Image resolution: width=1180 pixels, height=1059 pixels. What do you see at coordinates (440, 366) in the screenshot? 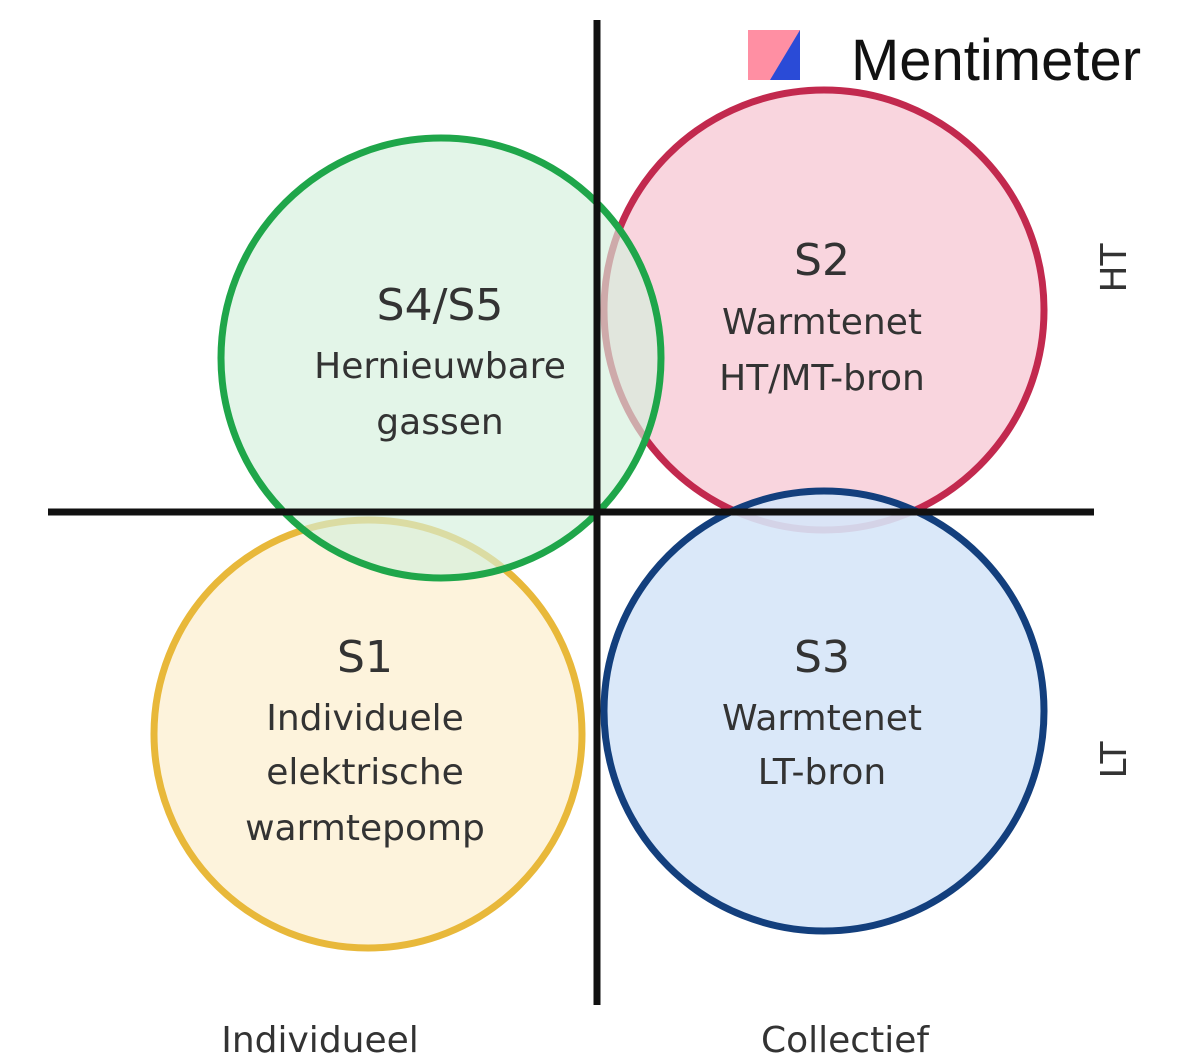
I see `label: Hernieuwbare` at bounding box center [440, 366].